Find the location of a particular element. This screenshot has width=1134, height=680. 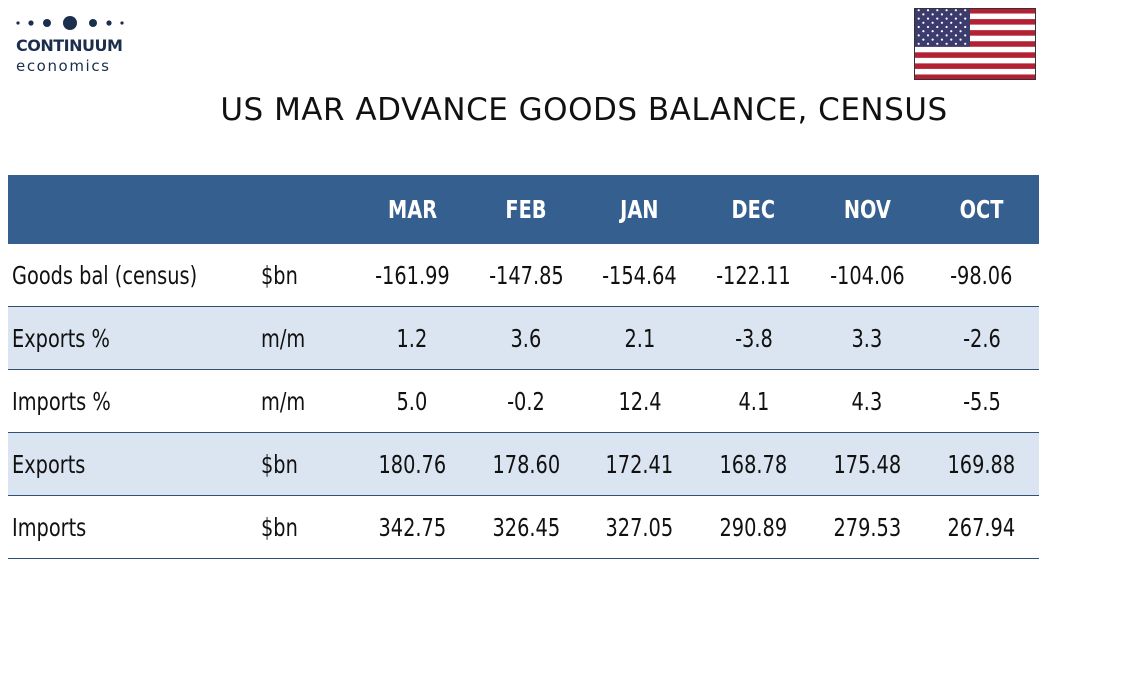

table-cell: -5.5 is located at coordinates (981, 401).